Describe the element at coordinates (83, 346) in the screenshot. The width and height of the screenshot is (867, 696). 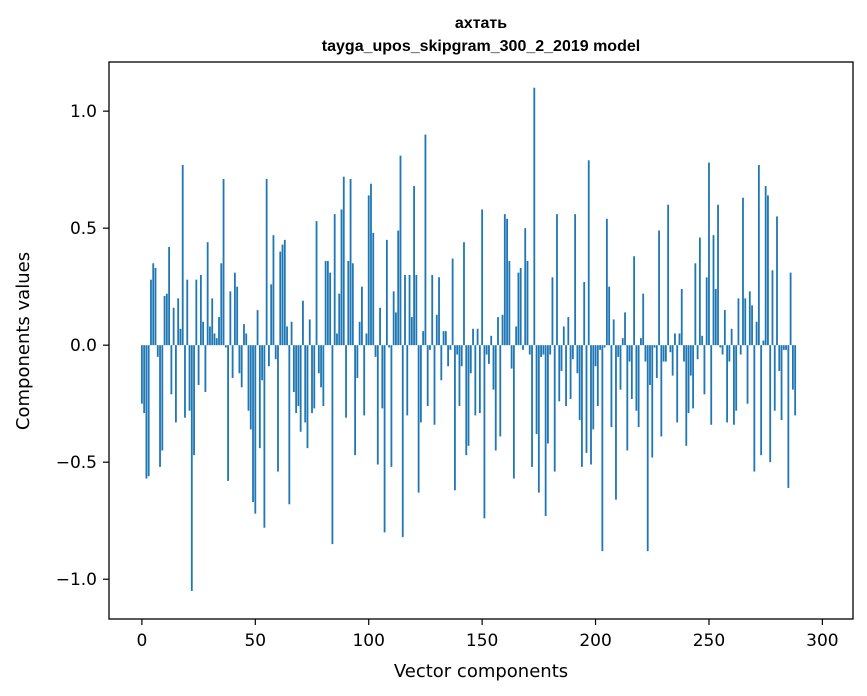
I see `y-tick-label: 0.0` at that location.